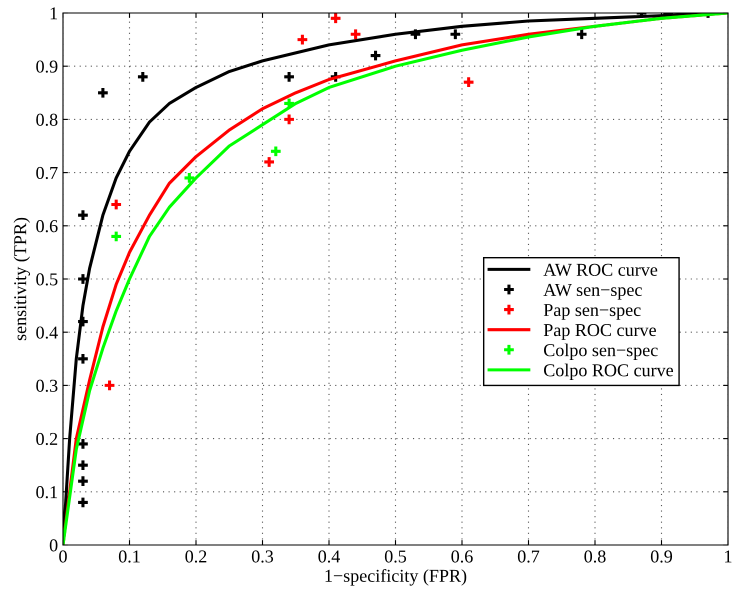 This screenshot has height=599, width=740. Describe the element at coordinates (47, 279) in the screenshot. I see `y-tick-label: 0.5` at that location.